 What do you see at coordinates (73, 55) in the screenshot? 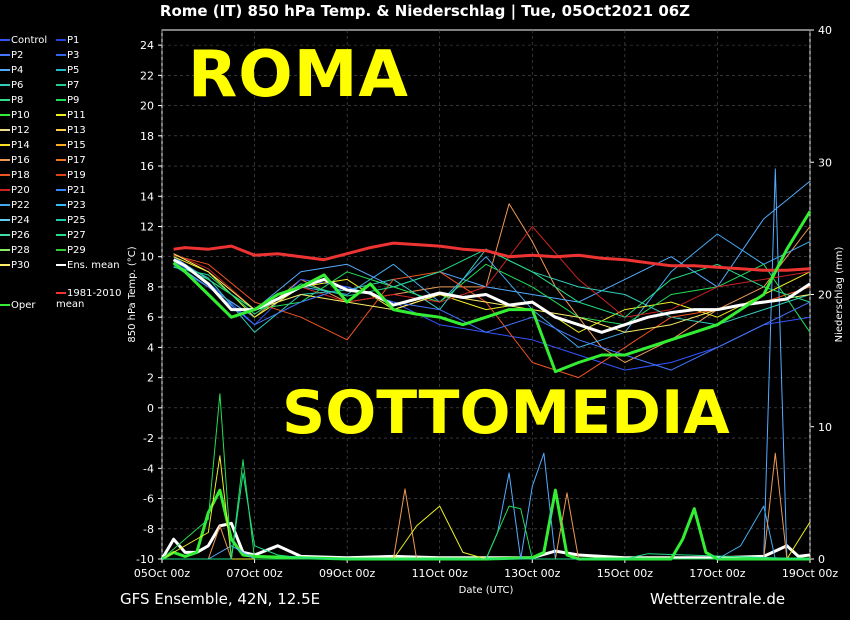
I see `legend-label: P3` at bounding box center [73, 55].